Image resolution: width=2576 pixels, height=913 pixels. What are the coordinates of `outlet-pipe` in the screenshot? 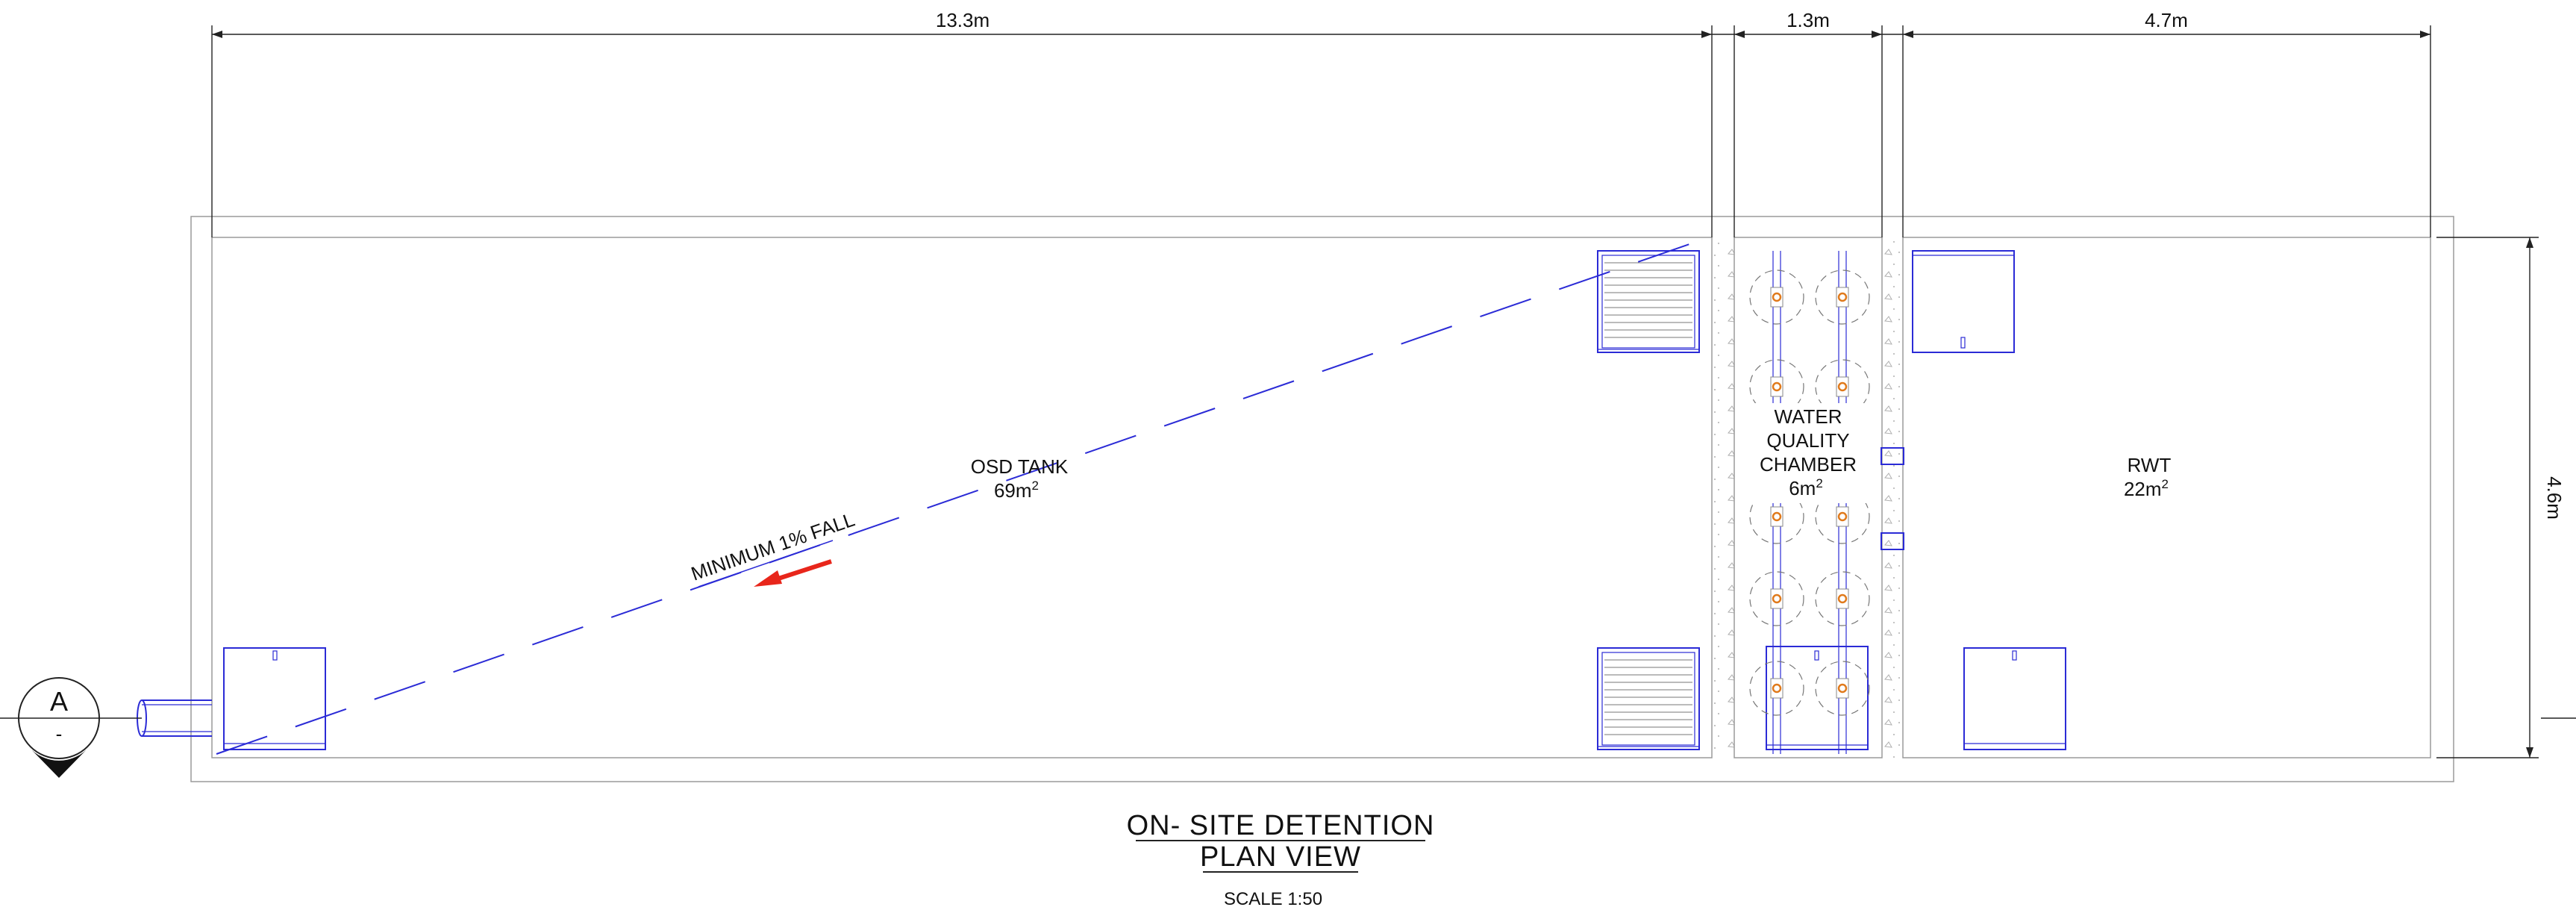 It's located at (174, 718).